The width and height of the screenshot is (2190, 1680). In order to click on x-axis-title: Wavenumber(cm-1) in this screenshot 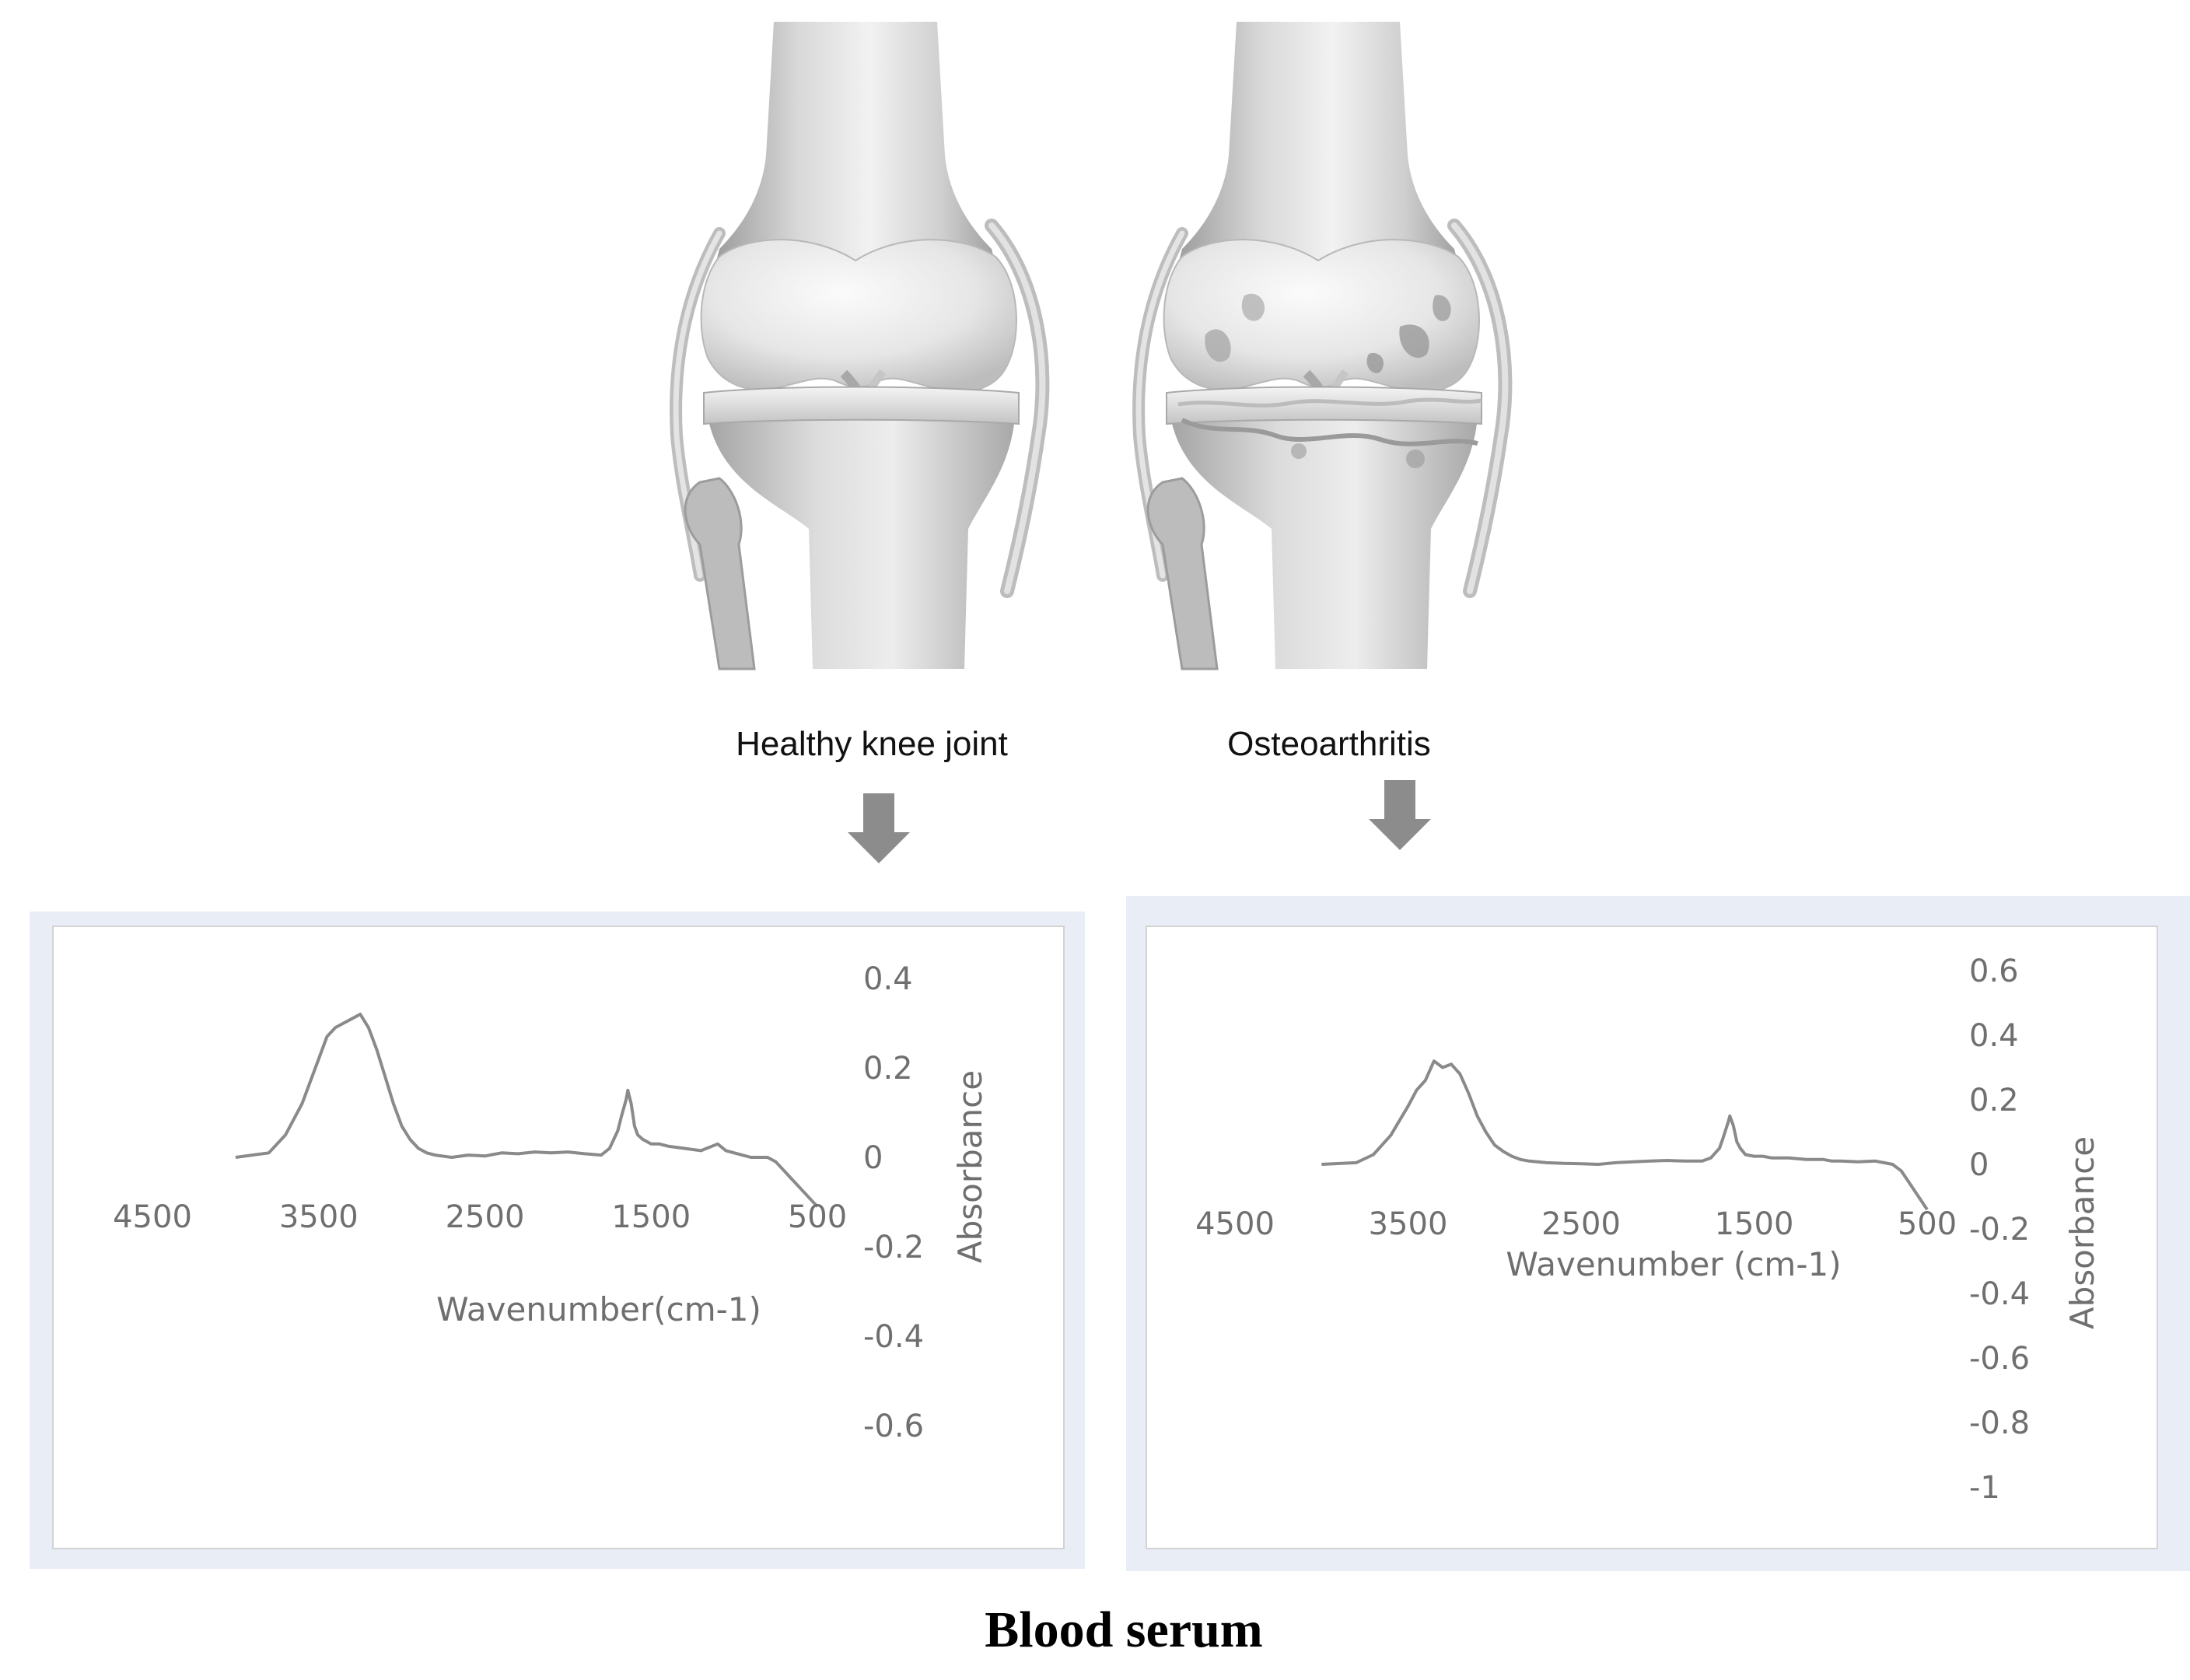, I will do `click(598, 1309)`.